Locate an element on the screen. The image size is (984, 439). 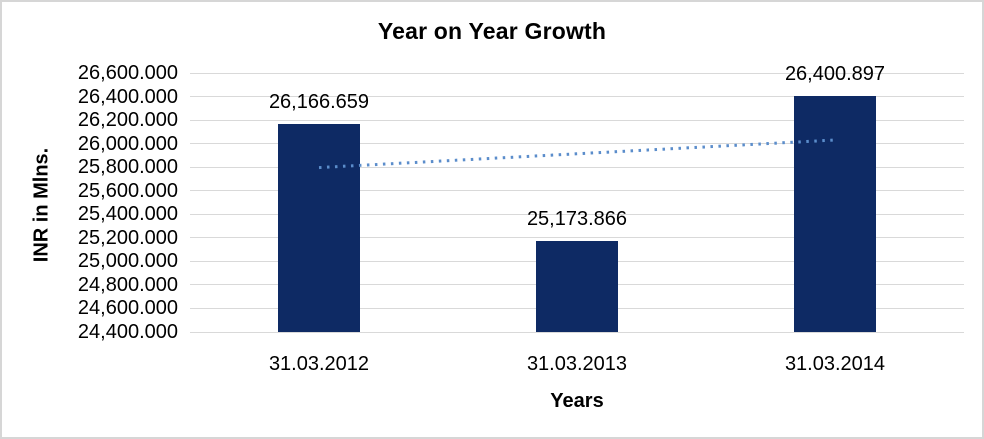
x-tick-label: 31.03.2012 is located at coordinates (319, 364).